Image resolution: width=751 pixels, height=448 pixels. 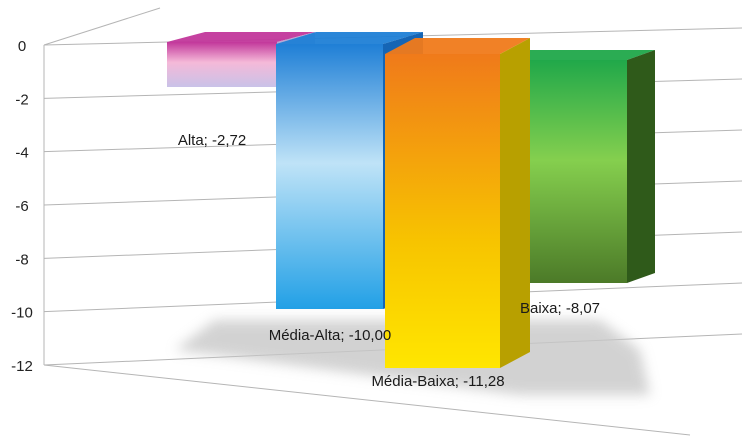 What do you see at coordinates (22, 366) in the screenshot?
I see `y-tick-label: -12` at bounding box center [22, 366].